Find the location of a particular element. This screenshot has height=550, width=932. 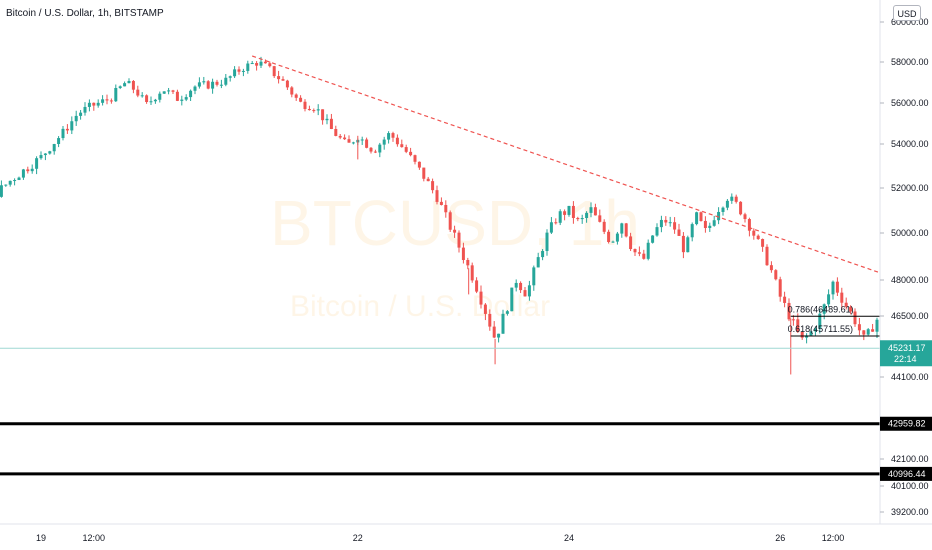

time-tick-label: 24 is located at coordinates (569, 538).